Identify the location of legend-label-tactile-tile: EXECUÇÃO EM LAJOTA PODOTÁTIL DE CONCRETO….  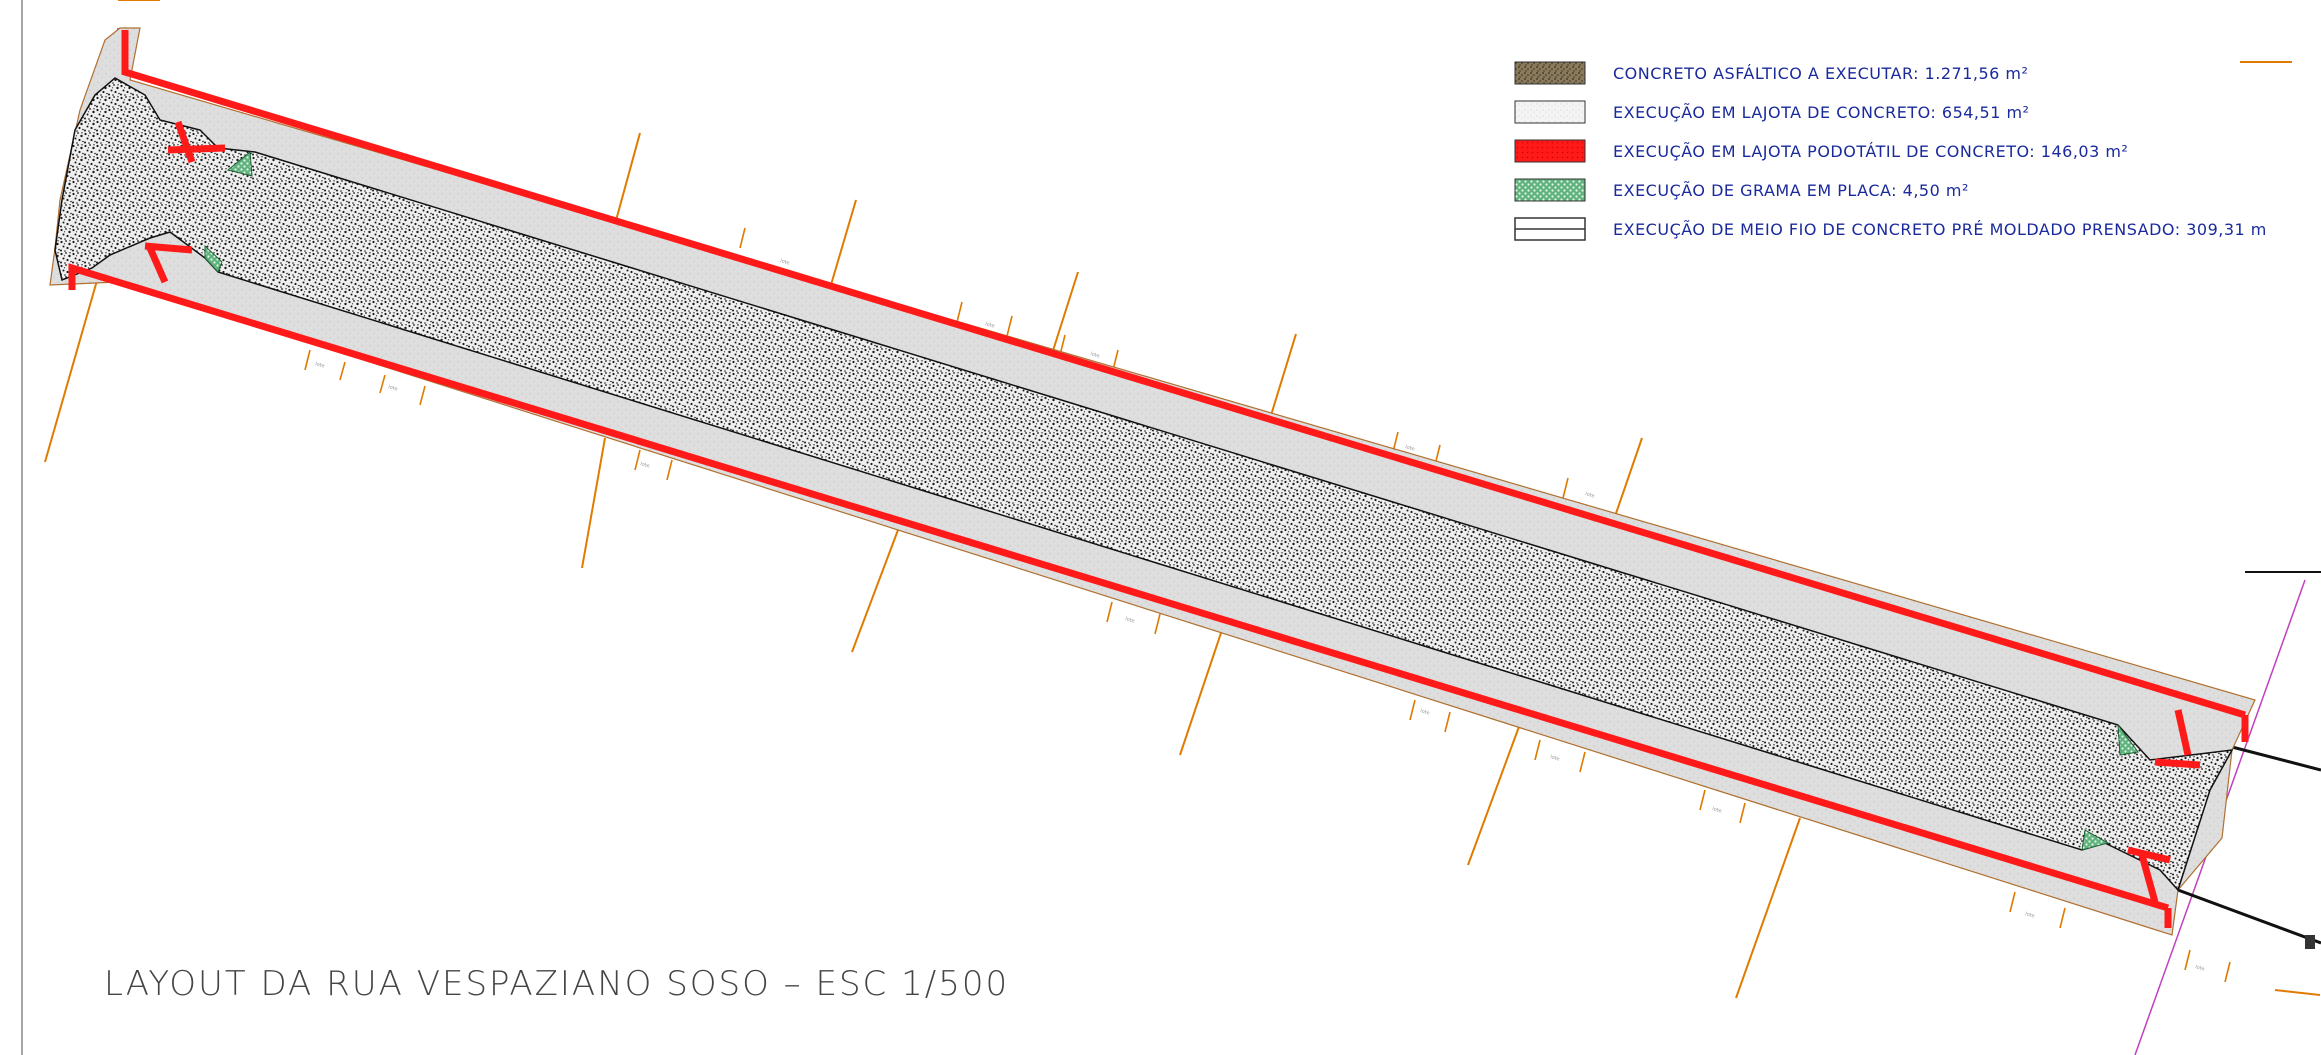
(1870, 151).